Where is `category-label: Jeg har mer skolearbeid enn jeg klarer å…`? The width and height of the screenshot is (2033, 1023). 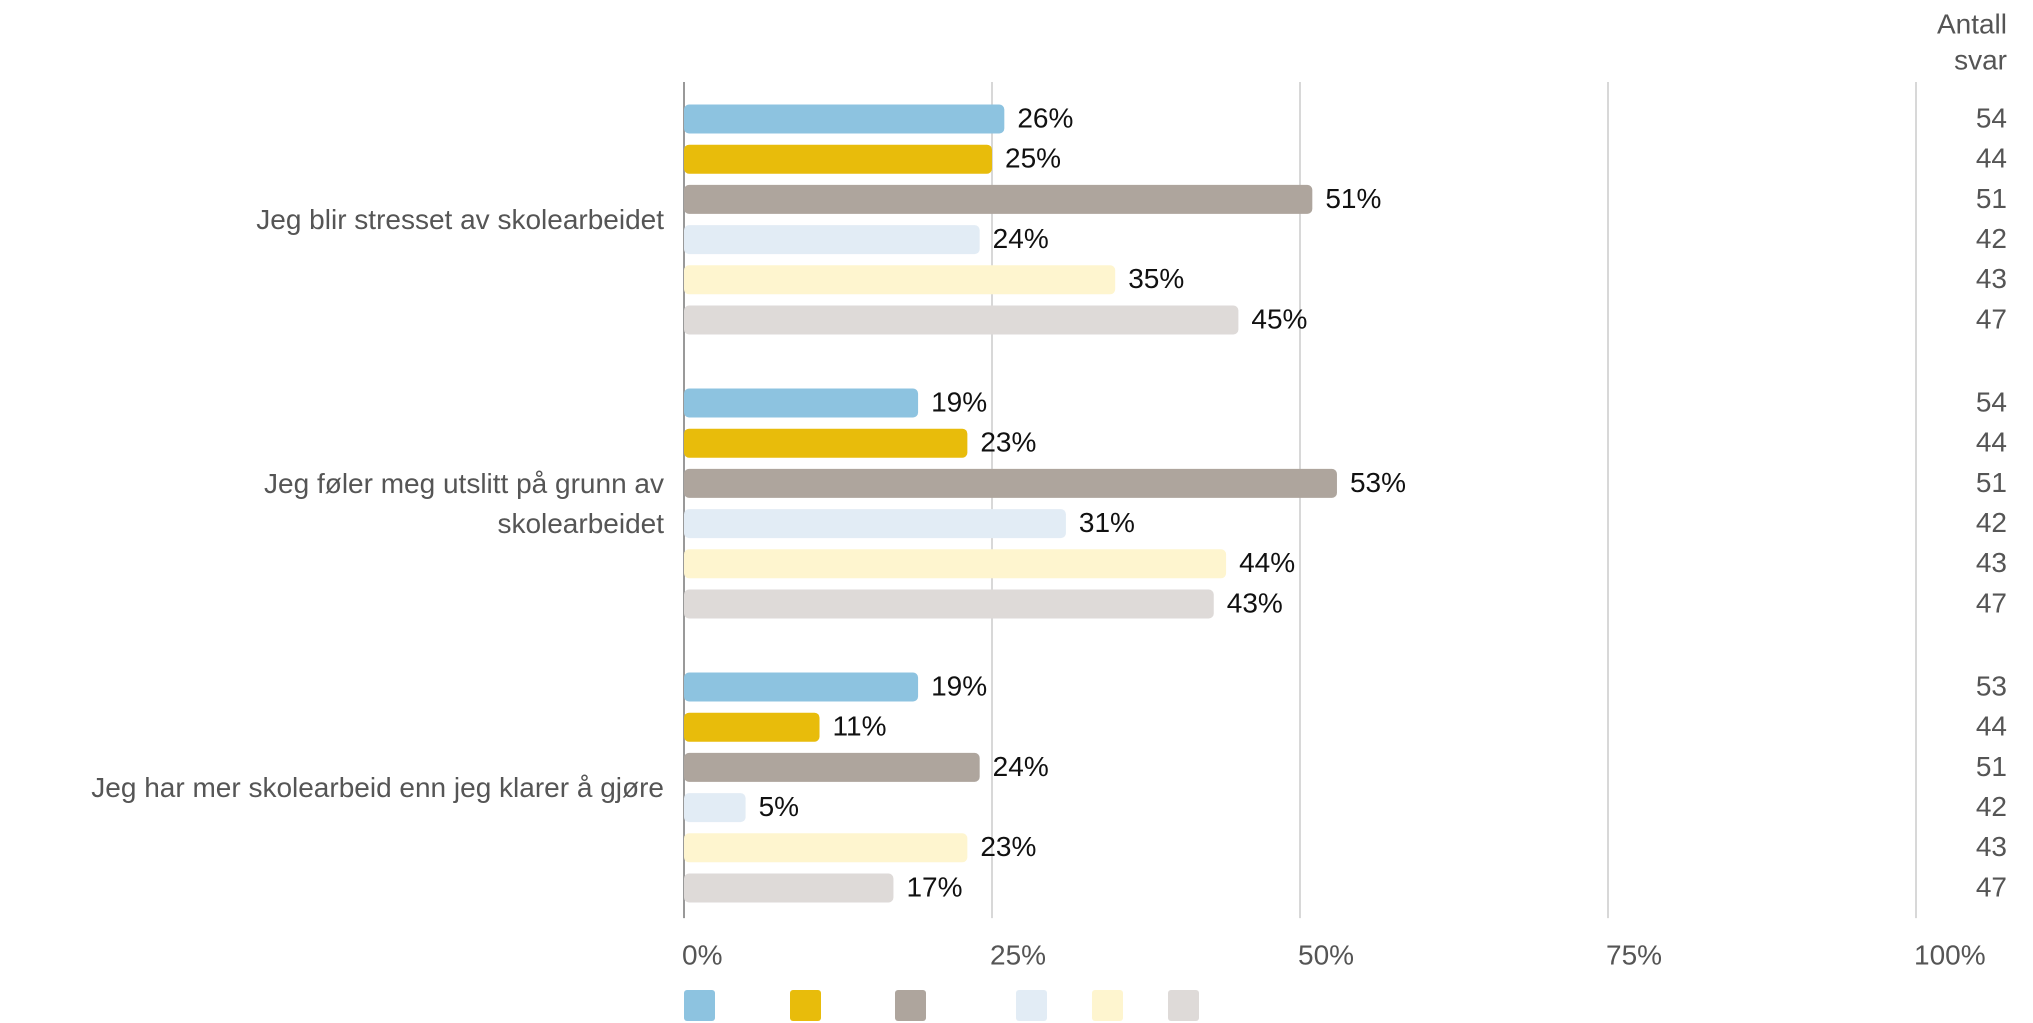
category-label: Jeg har mer skolearbeid enn jeg klarer å… is located at coordinates (377, 787).